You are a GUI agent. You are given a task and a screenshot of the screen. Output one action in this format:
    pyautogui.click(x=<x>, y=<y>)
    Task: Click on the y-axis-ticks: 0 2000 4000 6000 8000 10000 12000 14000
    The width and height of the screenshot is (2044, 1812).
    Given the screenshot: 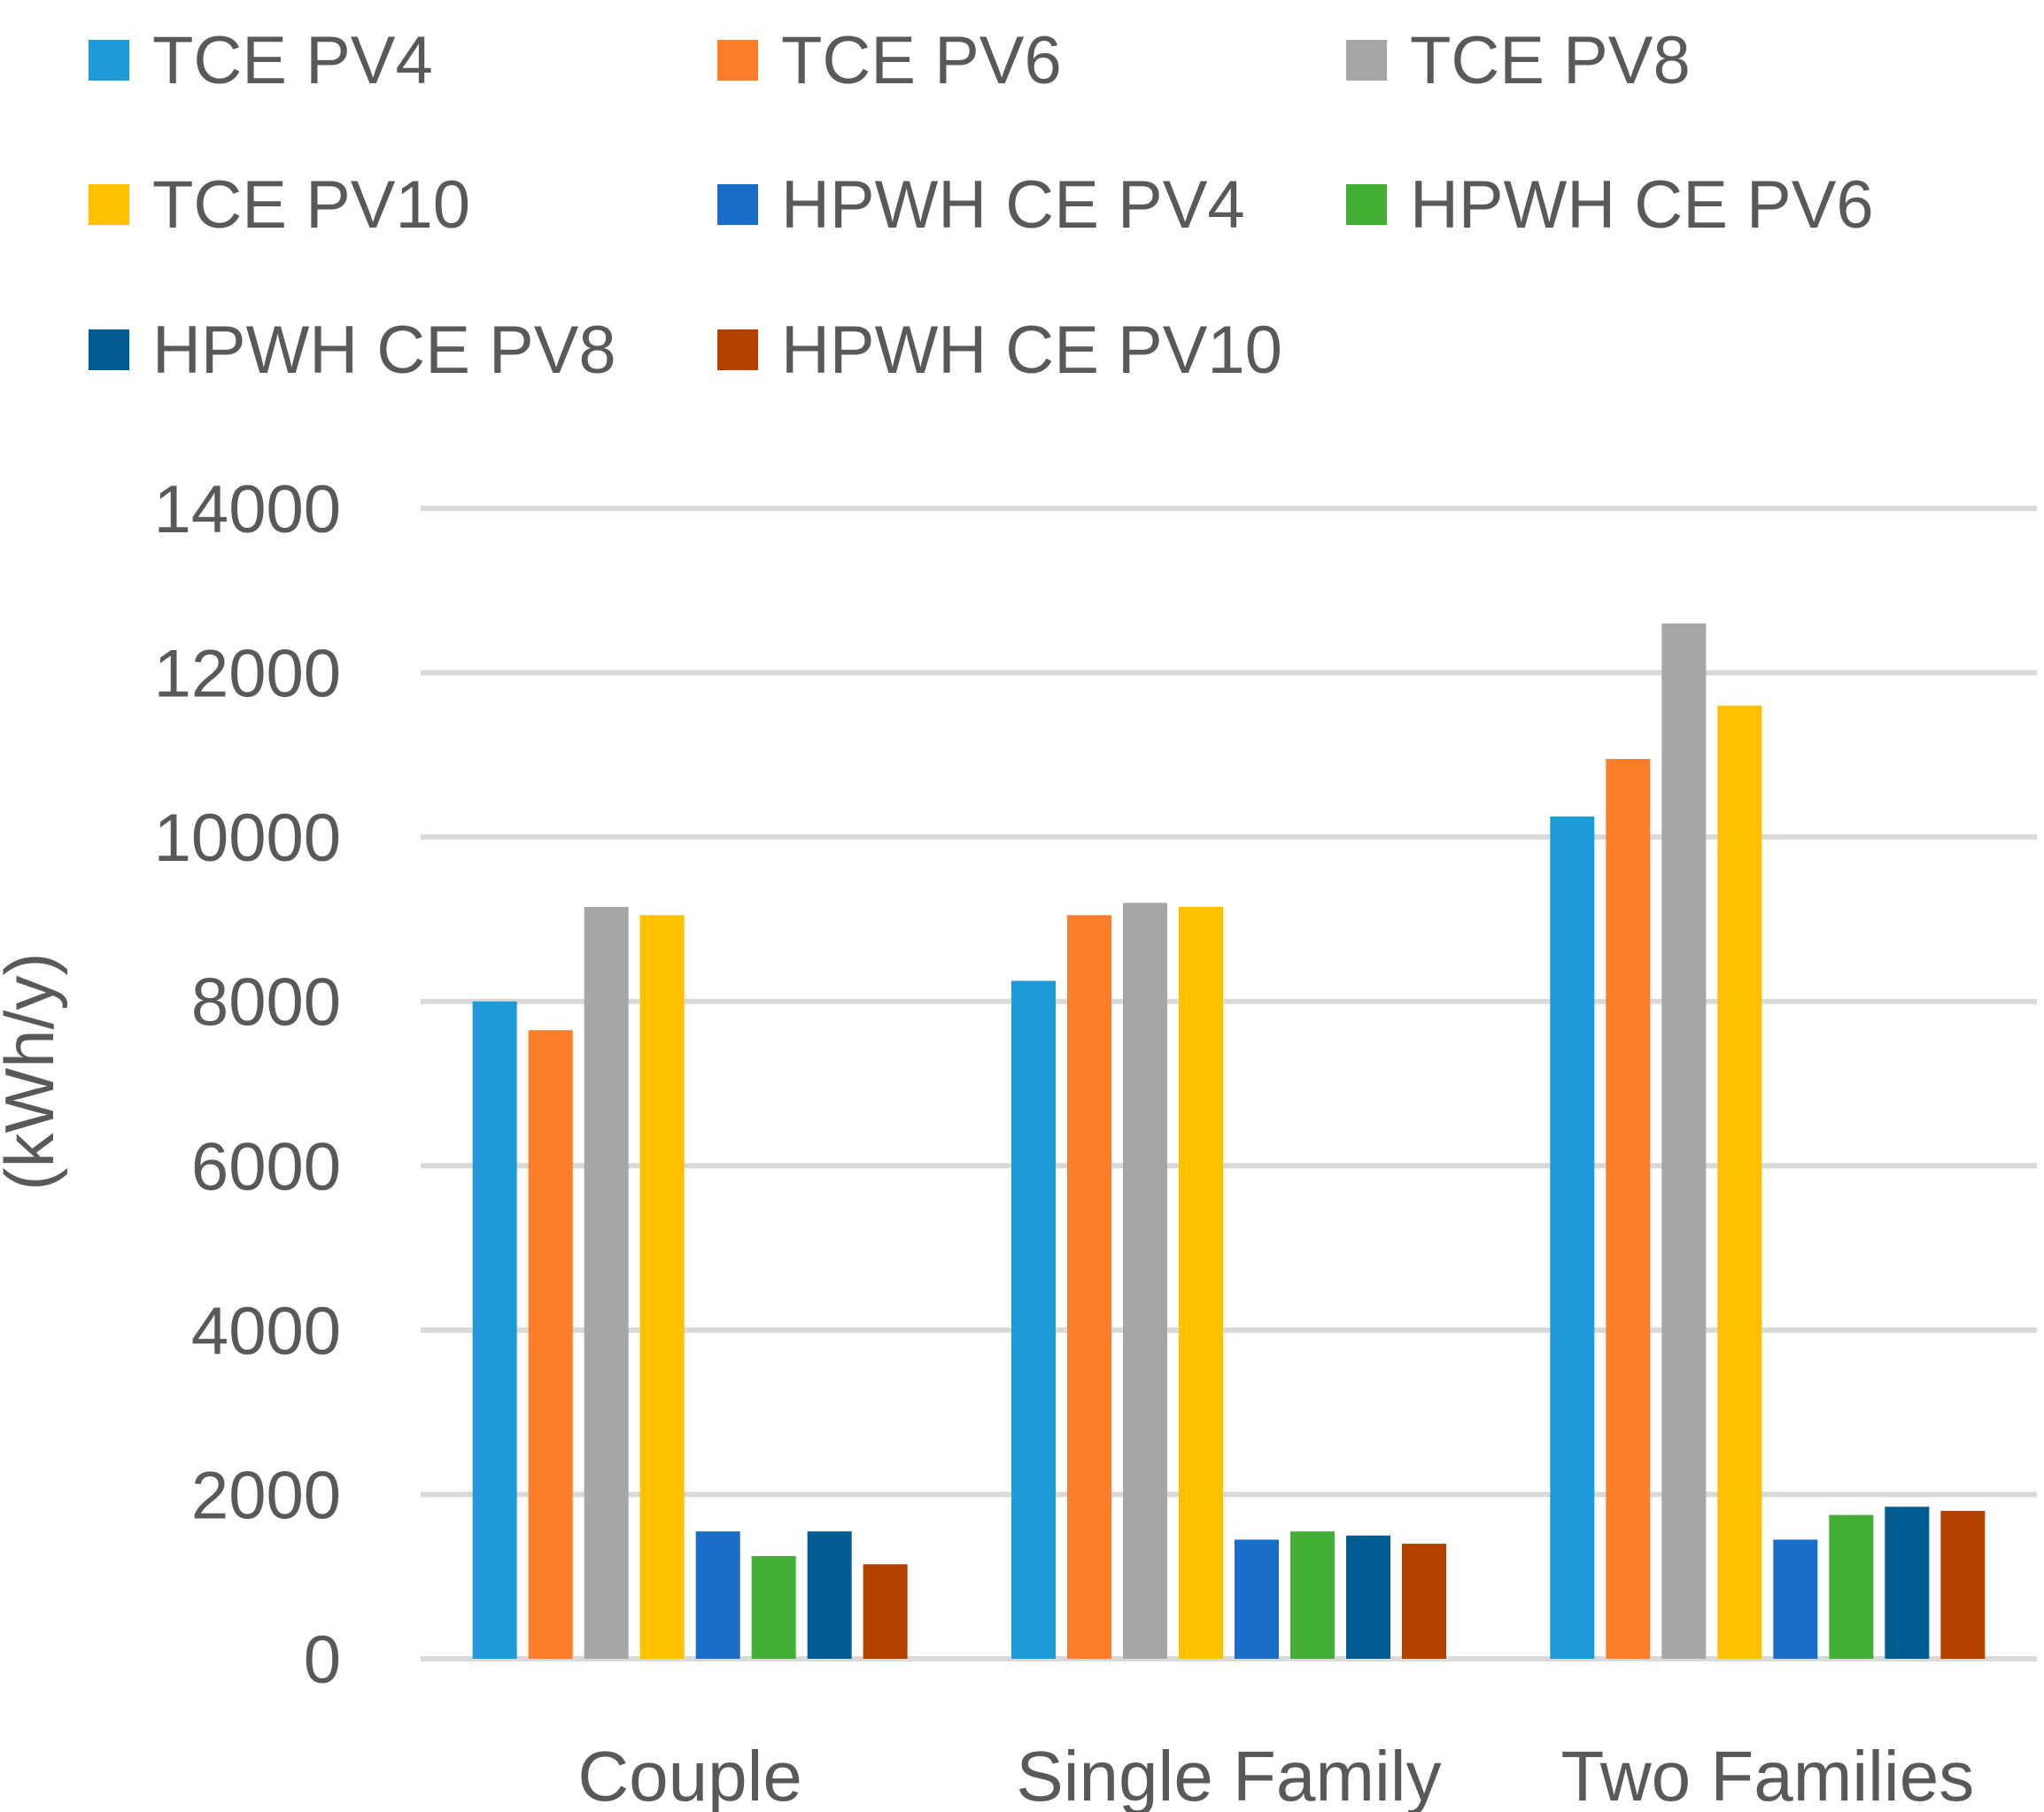 What is the action you would take?
    pyautogui.click(x=248, y=1085)
    